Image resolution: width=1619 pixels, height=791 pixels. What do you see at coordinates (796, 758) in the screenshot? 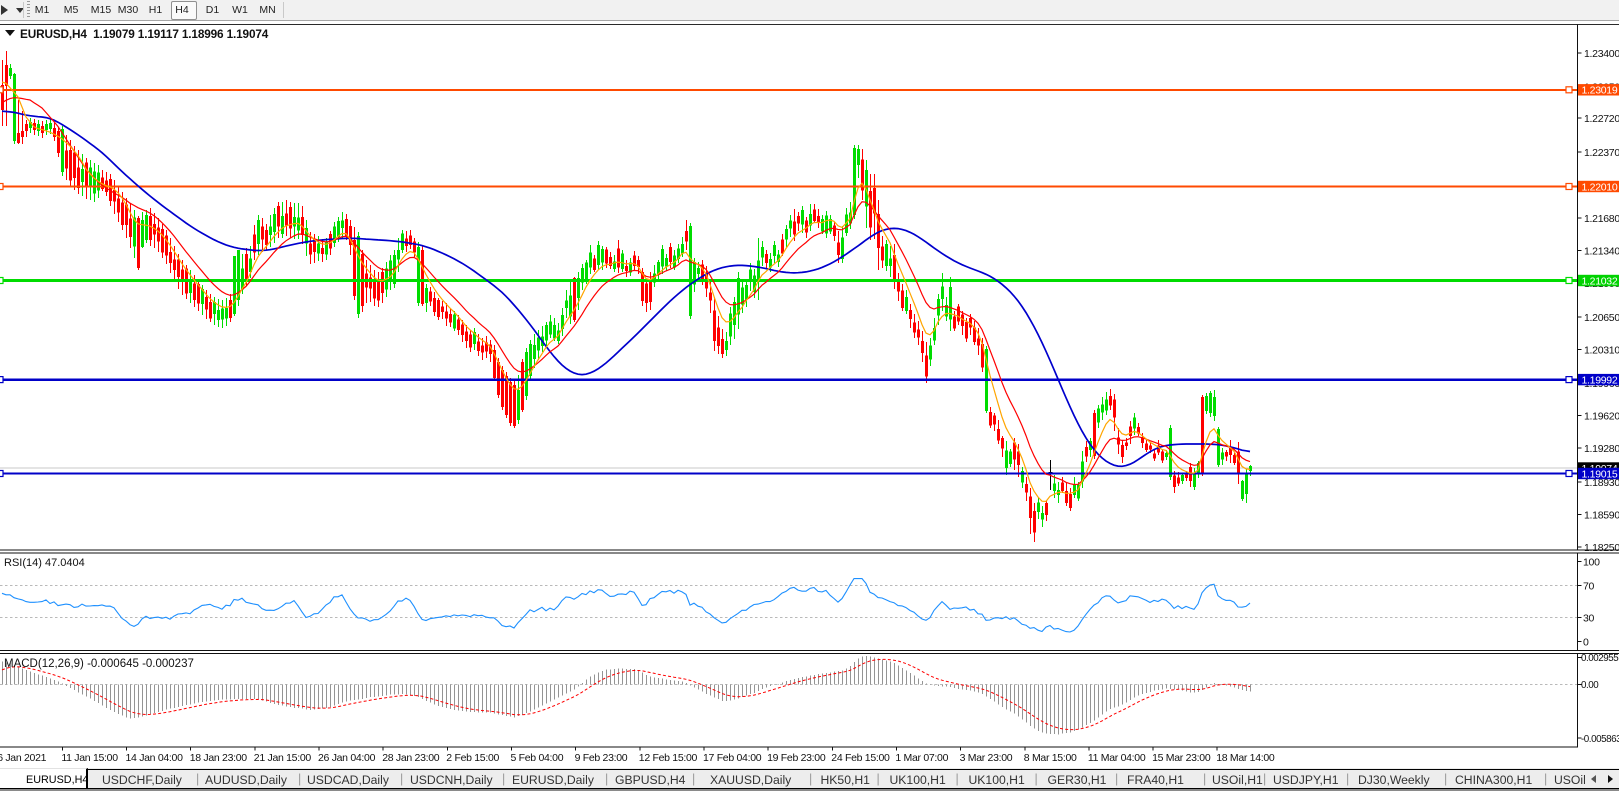
I see `svg-text: 19 Feb 23:00` at bounding box center [796, 758].